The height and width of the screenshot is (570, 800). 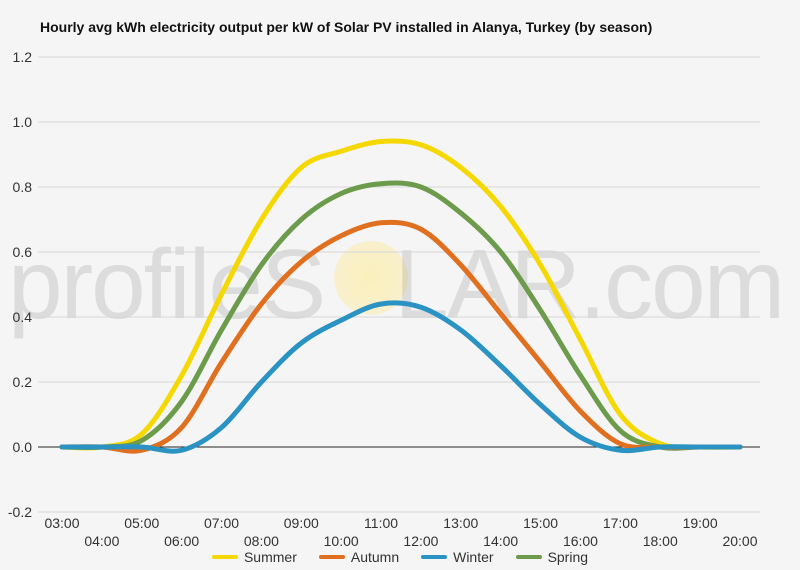 I want to click on legend-item-winter: Winter, so click(x=457, y=557).